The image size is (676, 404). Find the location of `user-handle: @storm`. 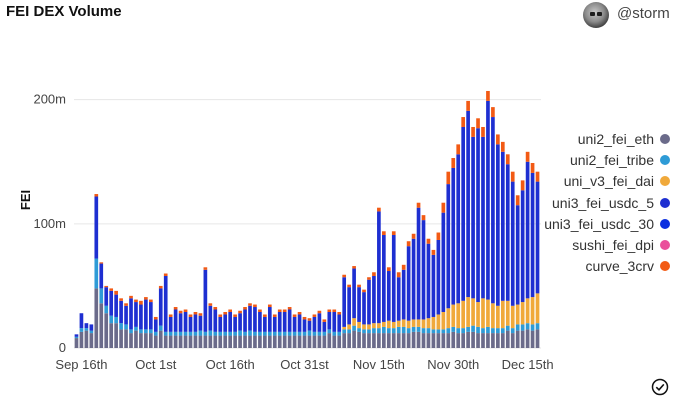

user-handle: @storm is located at coordinates (643, 13).